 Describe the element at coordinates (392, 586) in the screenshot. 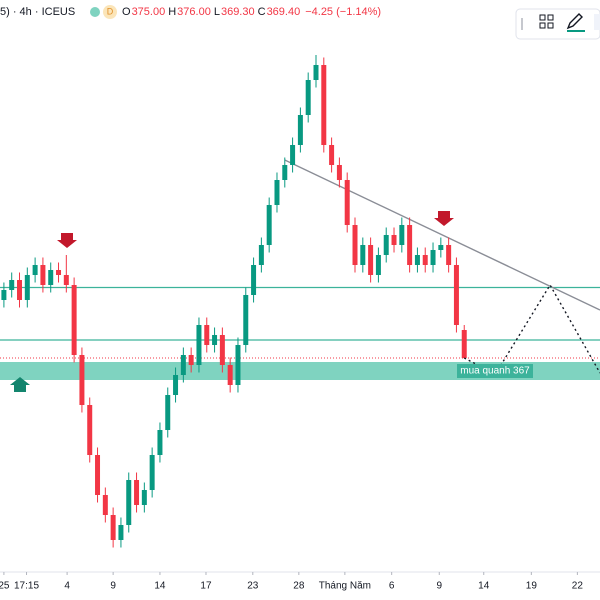

I see `x-tick-label: 6` at that location.